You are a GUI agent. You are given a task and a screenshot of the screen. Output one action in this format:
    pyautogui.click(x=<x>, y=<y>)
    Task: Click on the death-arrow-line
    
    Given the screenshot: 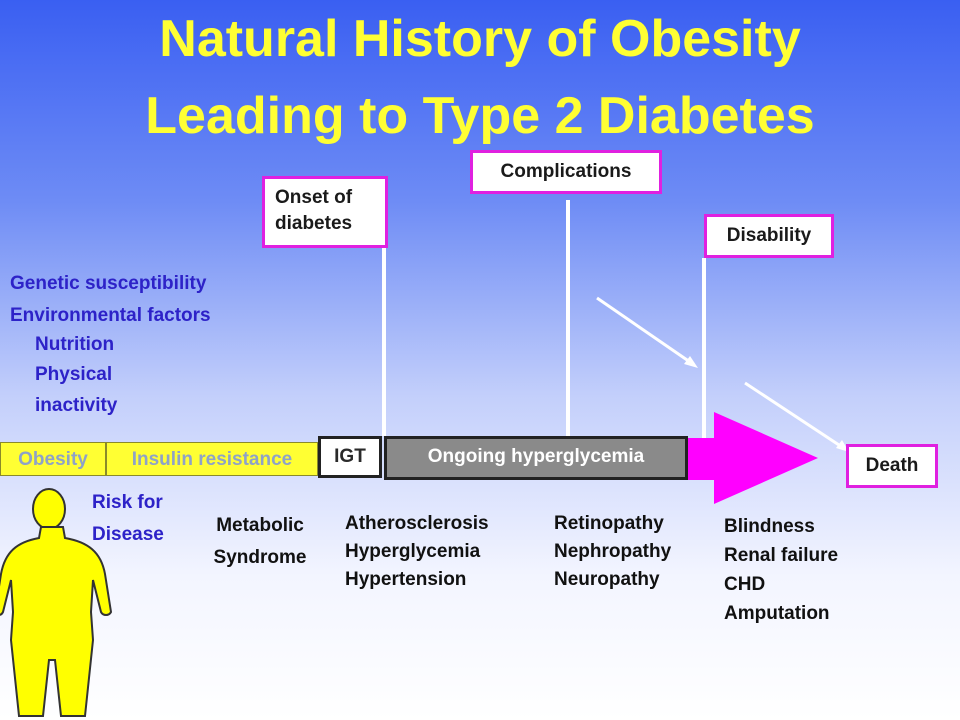 What is the action you would take?
    pyautogui.click(x=793, y=415)
    